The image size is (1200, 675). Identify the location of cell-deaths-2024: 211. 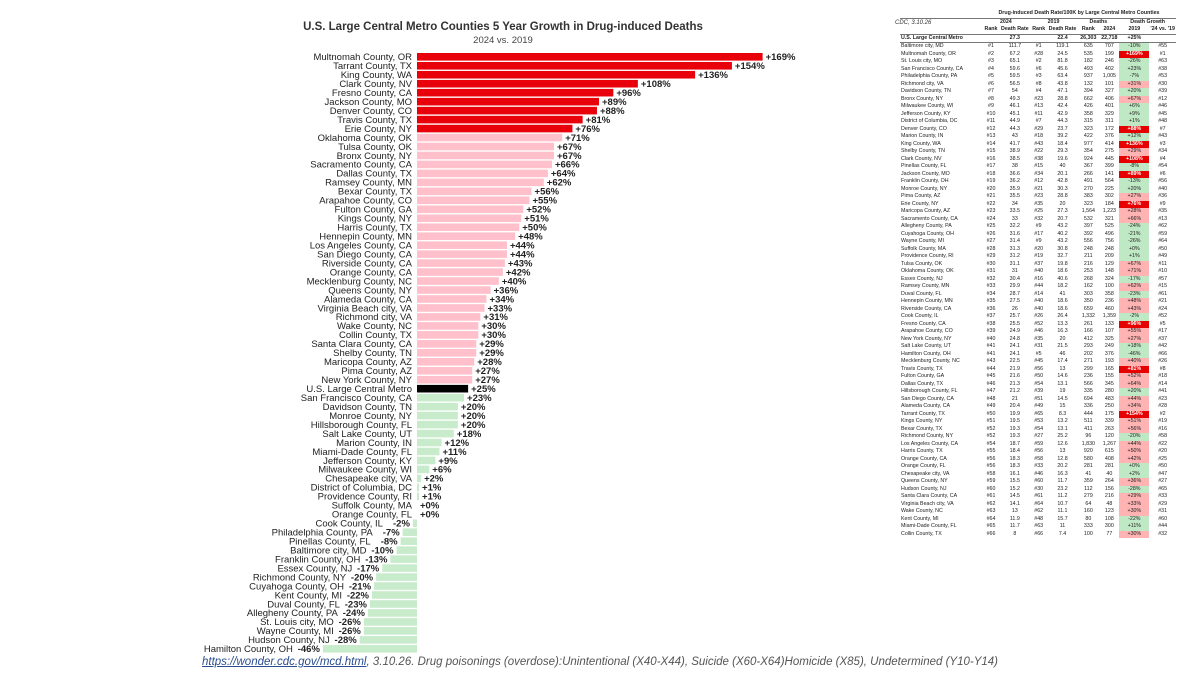
(1088, 256).